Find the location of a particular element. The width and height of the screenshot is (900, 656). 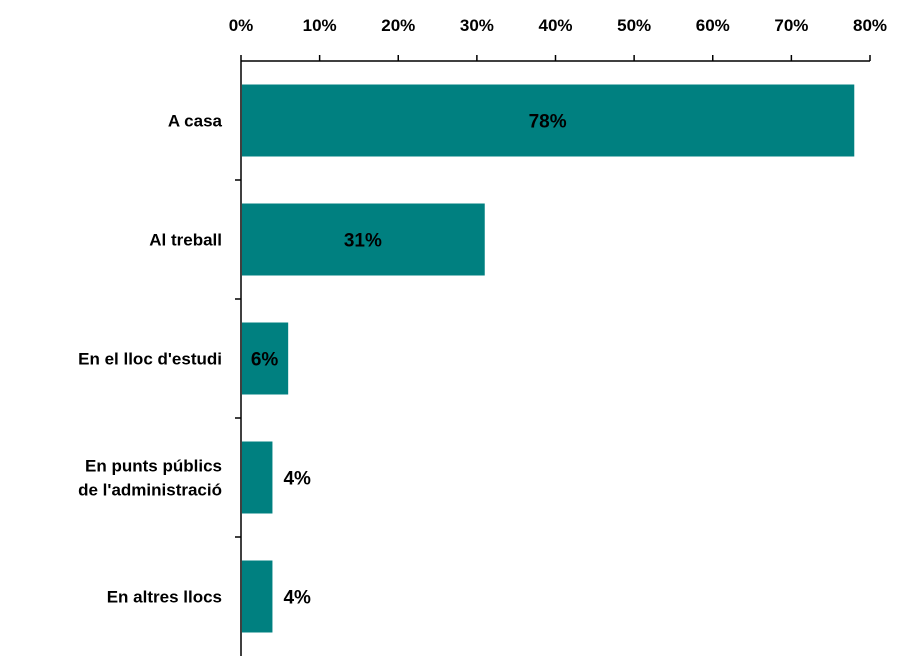

x-tick-label: 50% is located at coordinates (634, 25).